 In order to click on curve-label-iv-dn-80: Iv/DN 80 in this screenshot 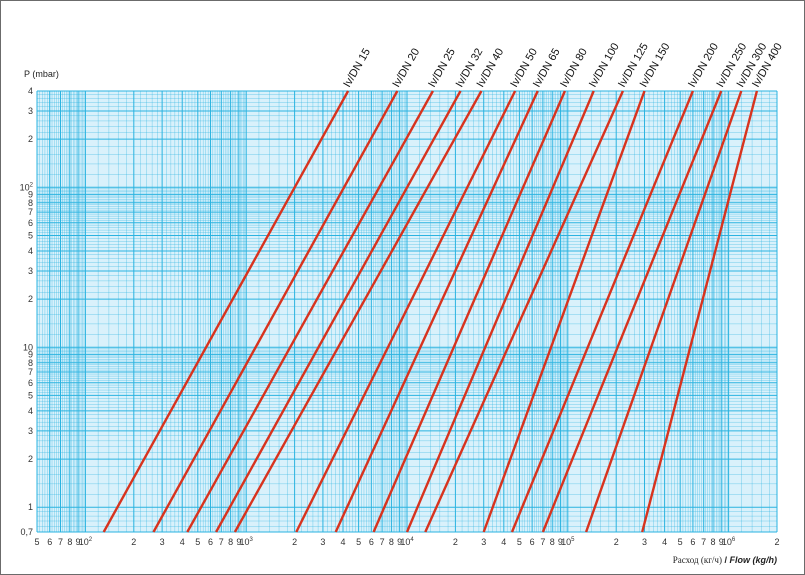, I will do `click(574, 67)`.